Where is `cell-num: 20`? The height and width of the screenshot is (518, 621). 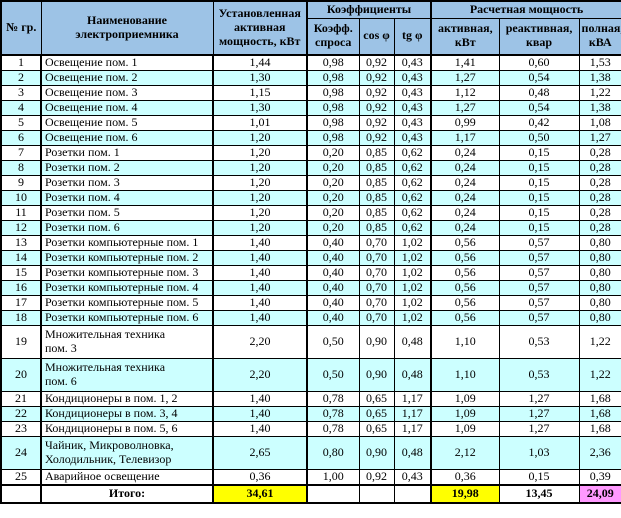
cell-num: 20 is located at coordinates (21, 374).